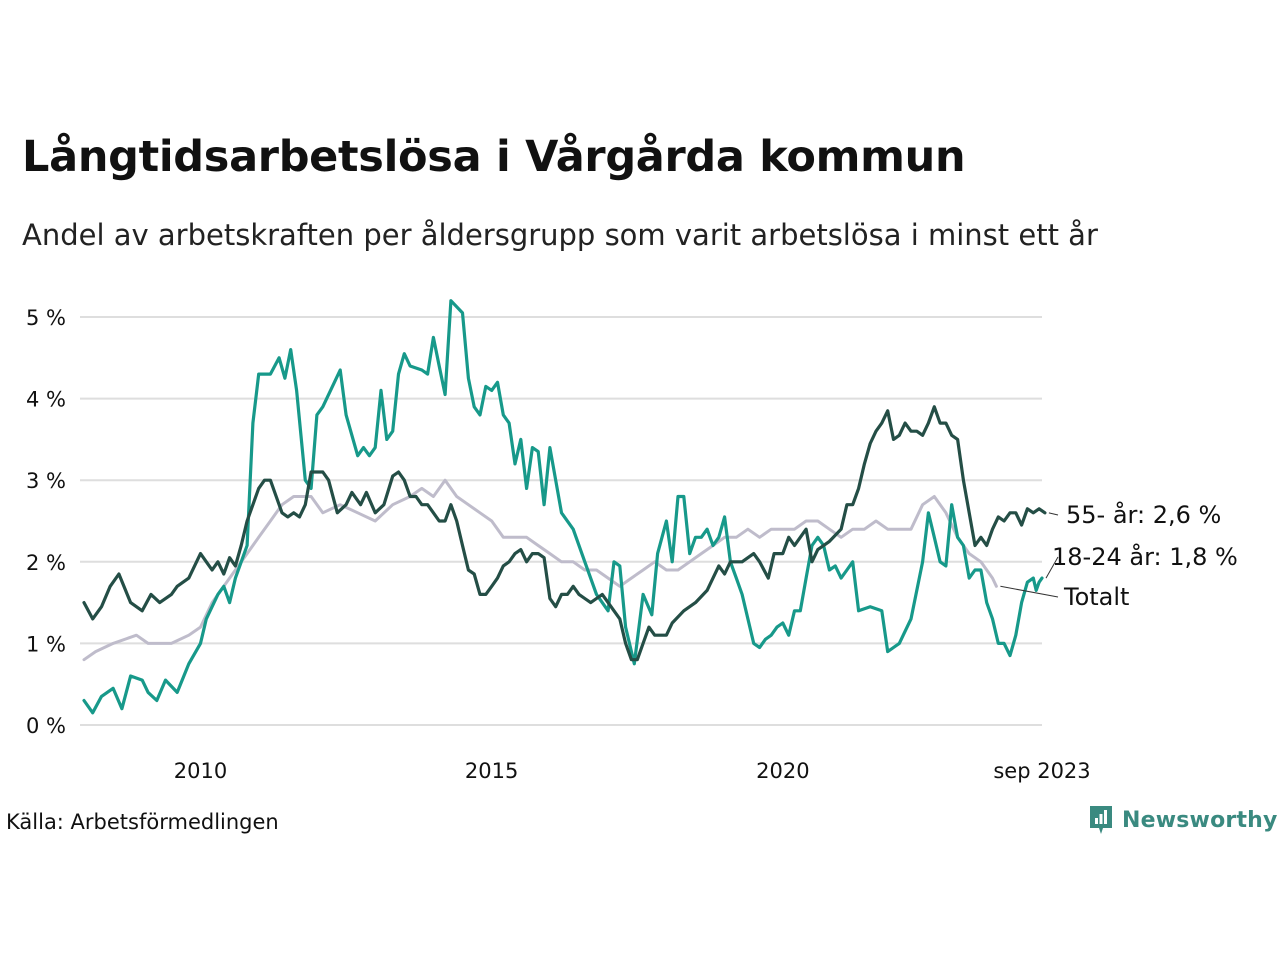  What do you see at coordinates (540, 570) in the screenshot?
I see `series-line-total` at bounding box center [540, 570].